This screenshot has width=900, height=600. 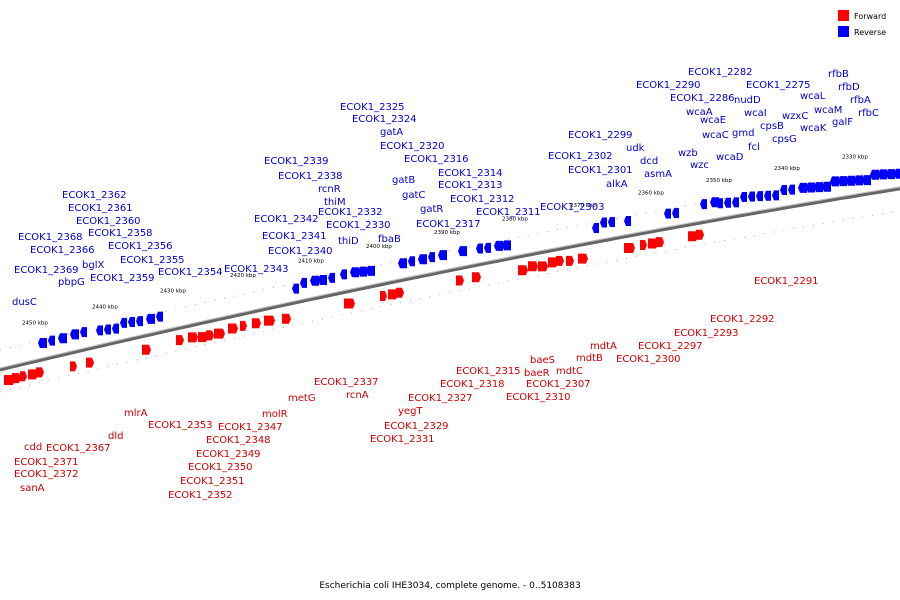 I want to click on forward-gene-label: ECOK1_2307, so click(x=558, y=384).